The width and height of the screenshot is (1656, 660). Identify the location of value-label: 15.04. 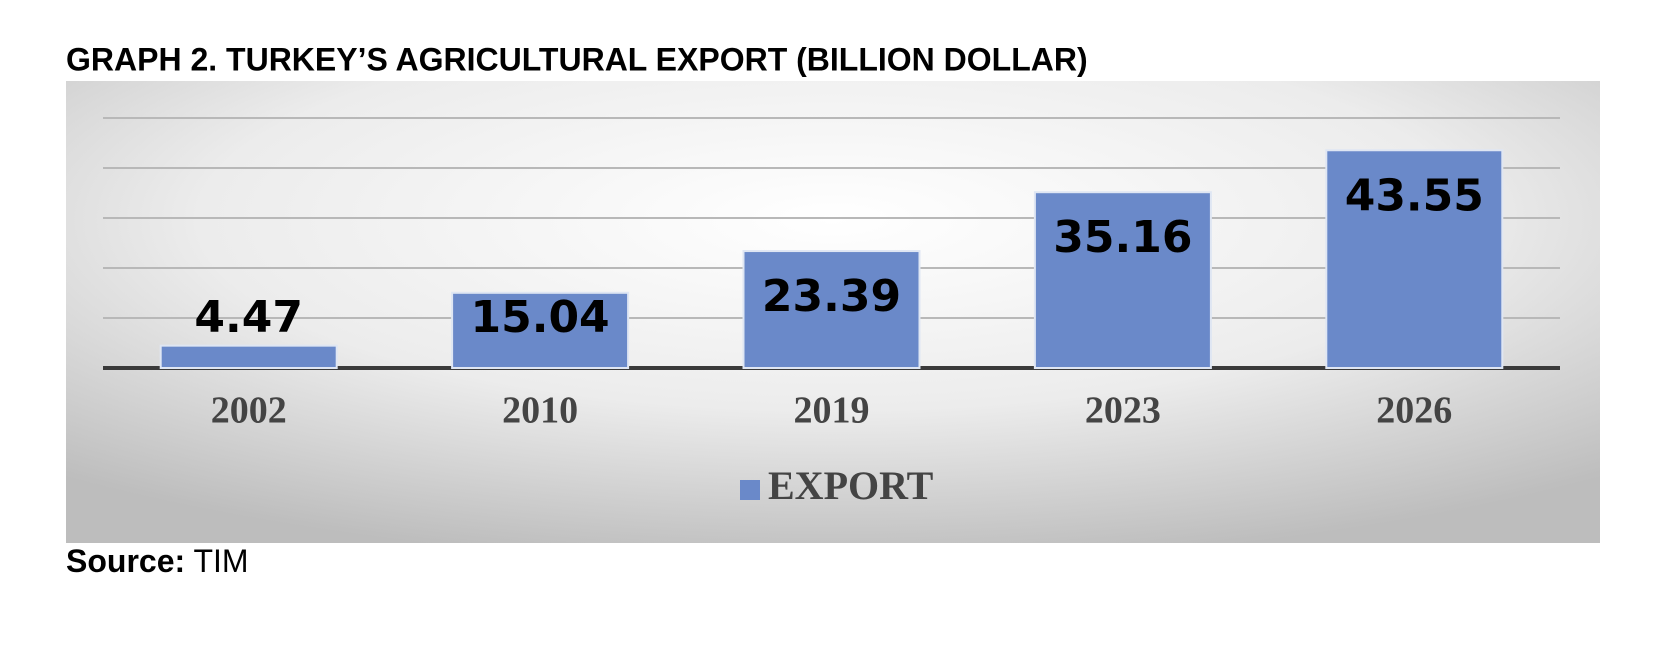
(540, 317).